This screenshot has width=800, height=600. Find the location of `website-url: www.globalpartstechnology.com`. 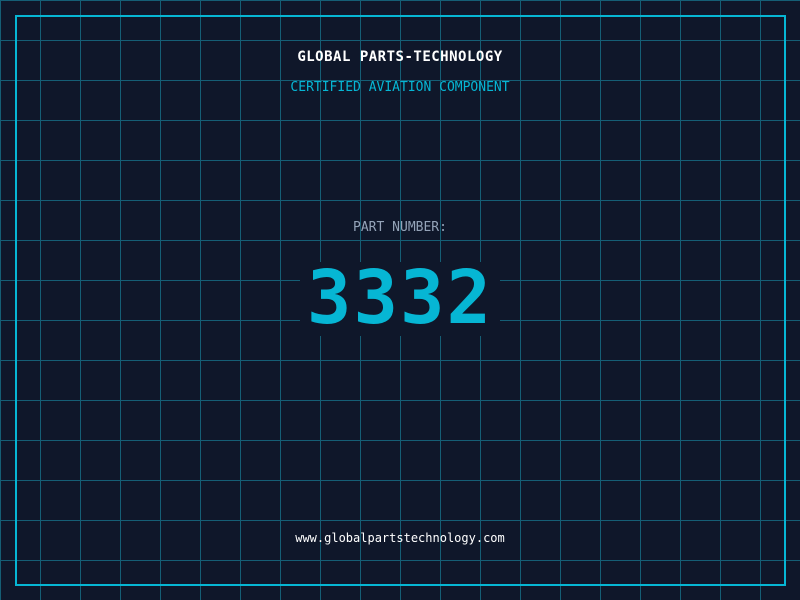

website-url: www.globalpartstechnology.com is located at coordinates (400, 538).